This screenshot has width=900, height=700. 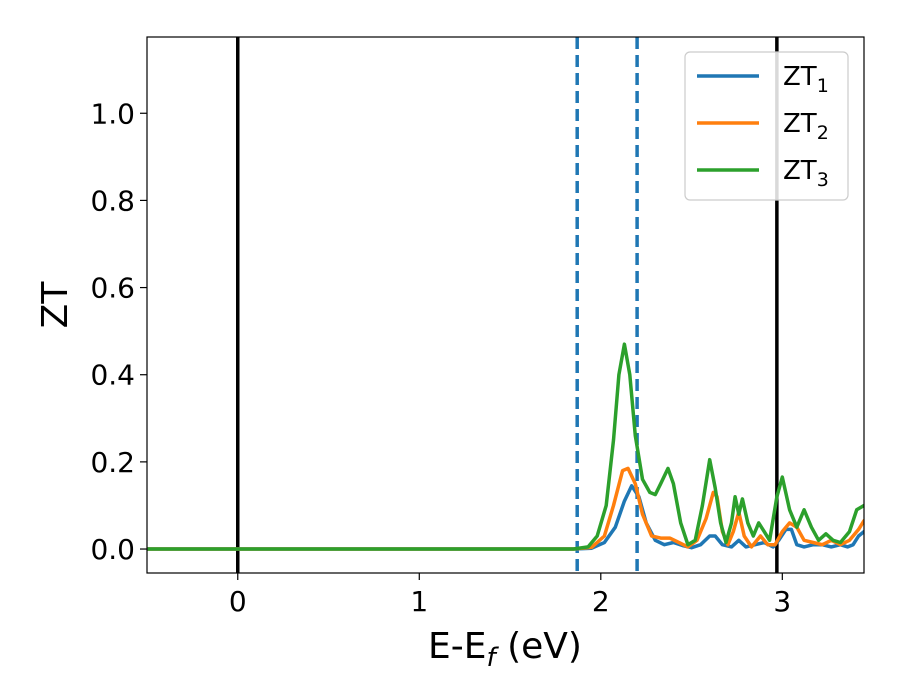 I want to click on y-tick-label: 0.4, so click(x=112, y=375).